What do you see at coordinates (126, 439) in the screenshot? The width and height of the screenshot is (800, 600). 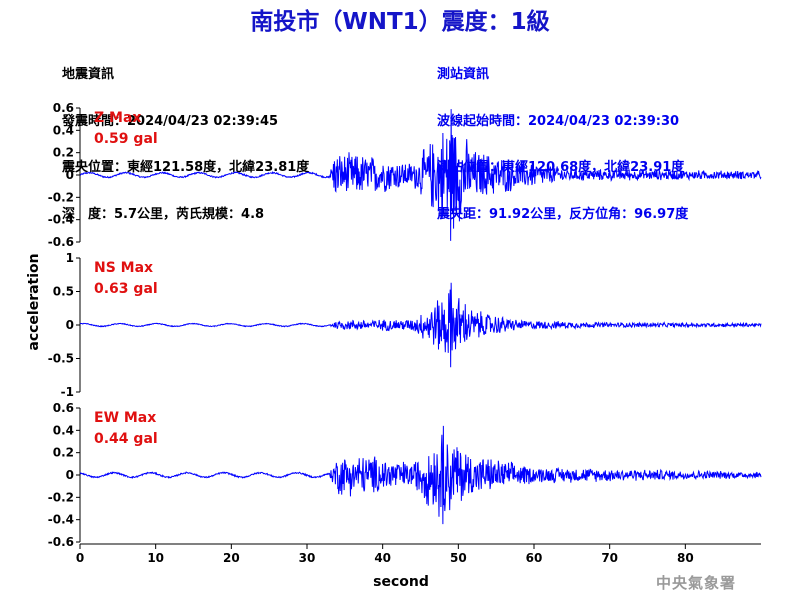 I see `max-value-ew: 0.44 gal` at bounding box center [126, 439].